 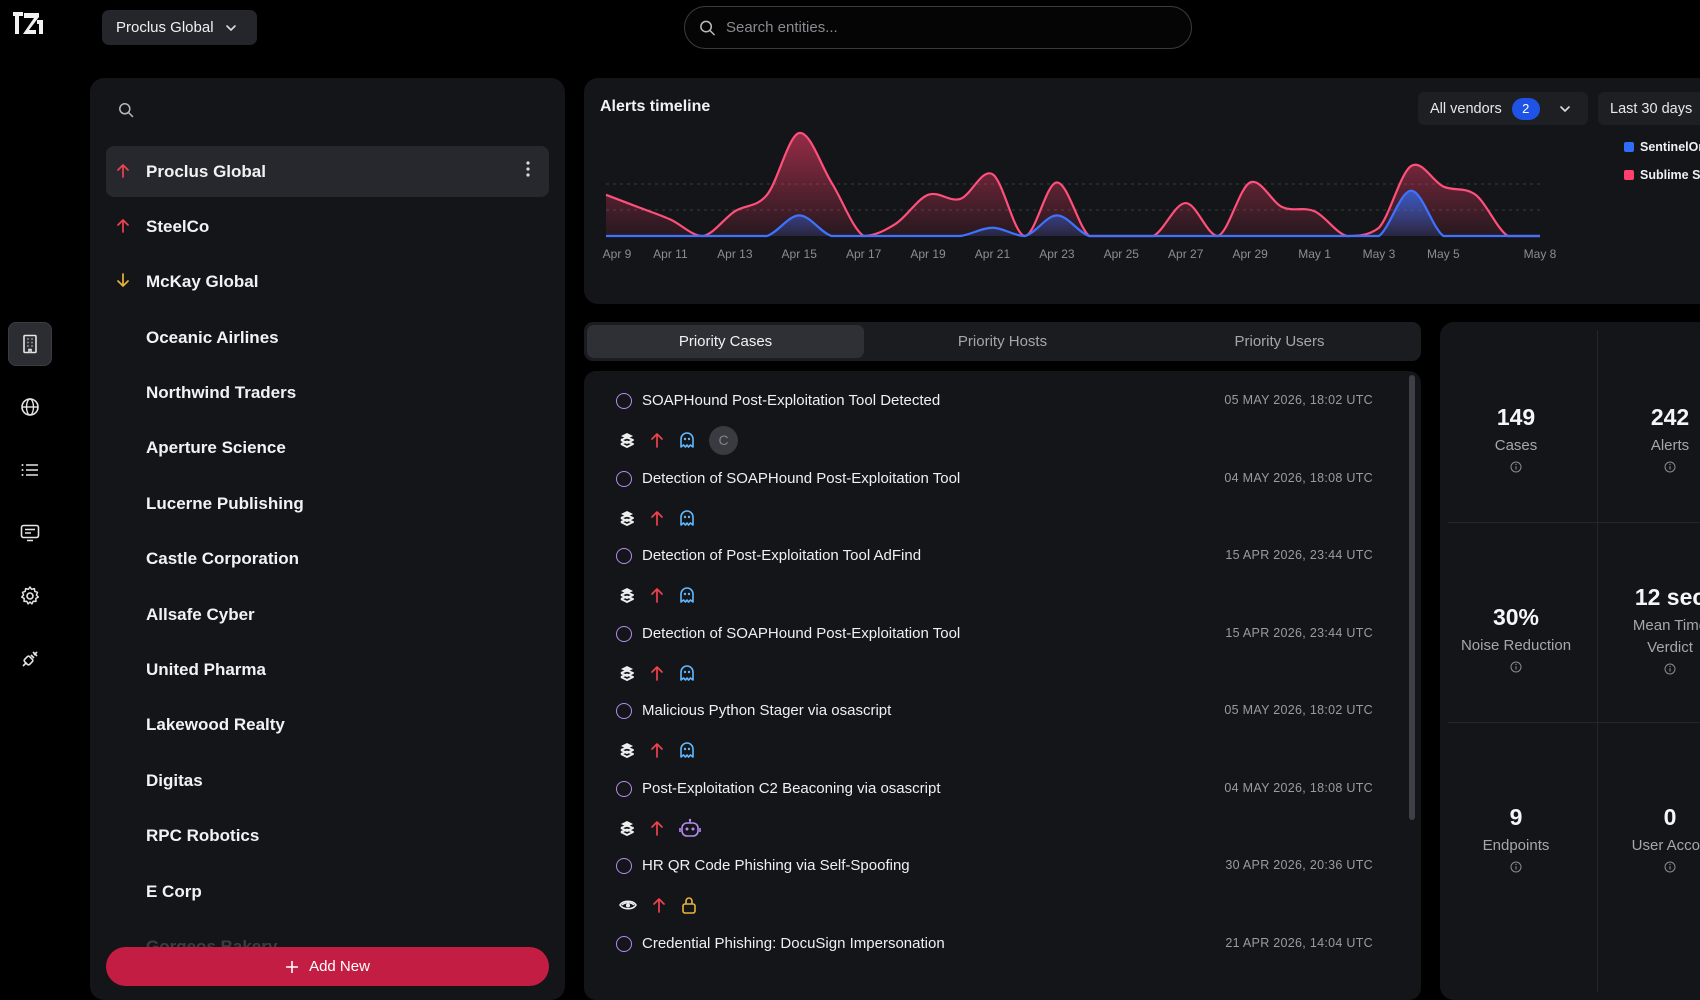 I want to click on tab-priority-users: Priority Users, so click(x=1279, y=341).